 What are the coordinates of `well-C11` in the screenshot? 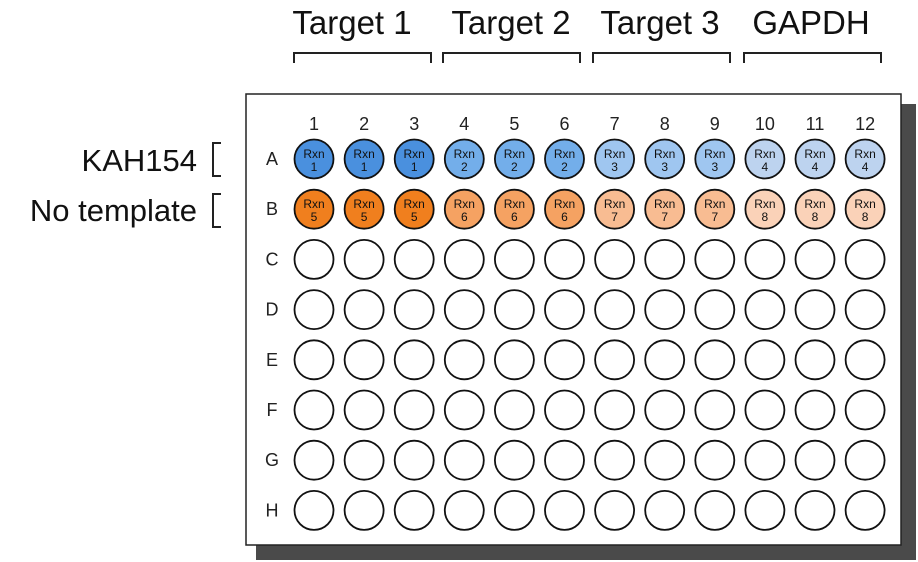 It's located at (815, 259).